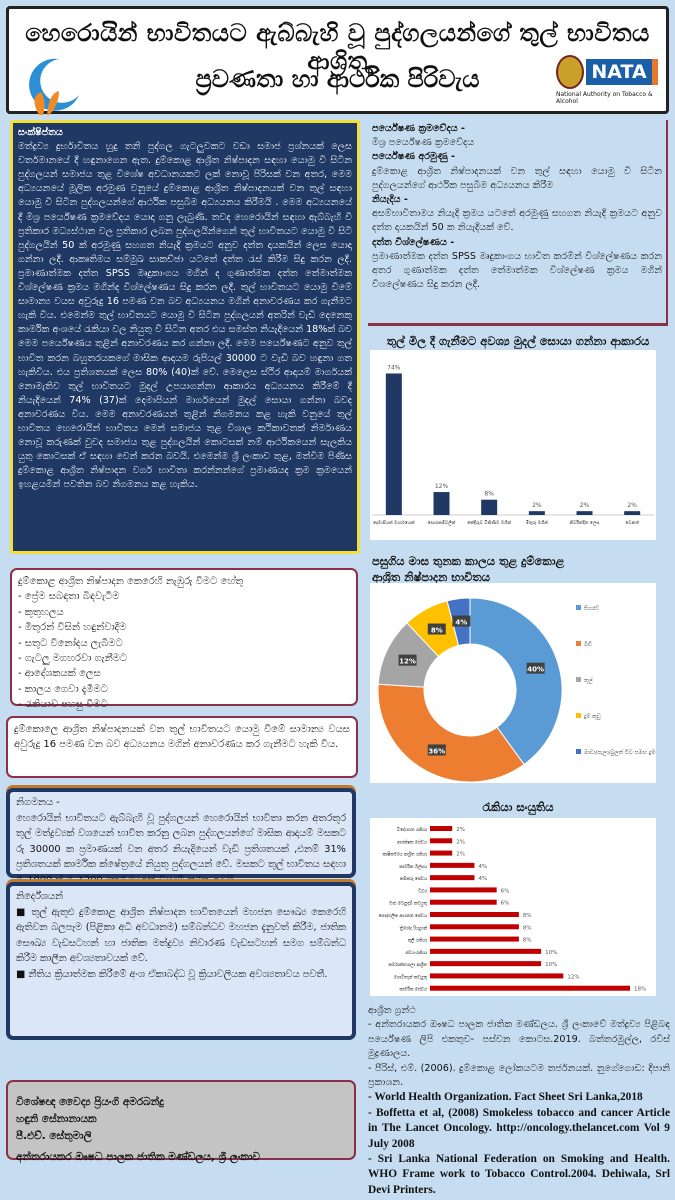 This screenshot has height=1200, width=675. I want to click on data-label: 40%, so click(535, 670).